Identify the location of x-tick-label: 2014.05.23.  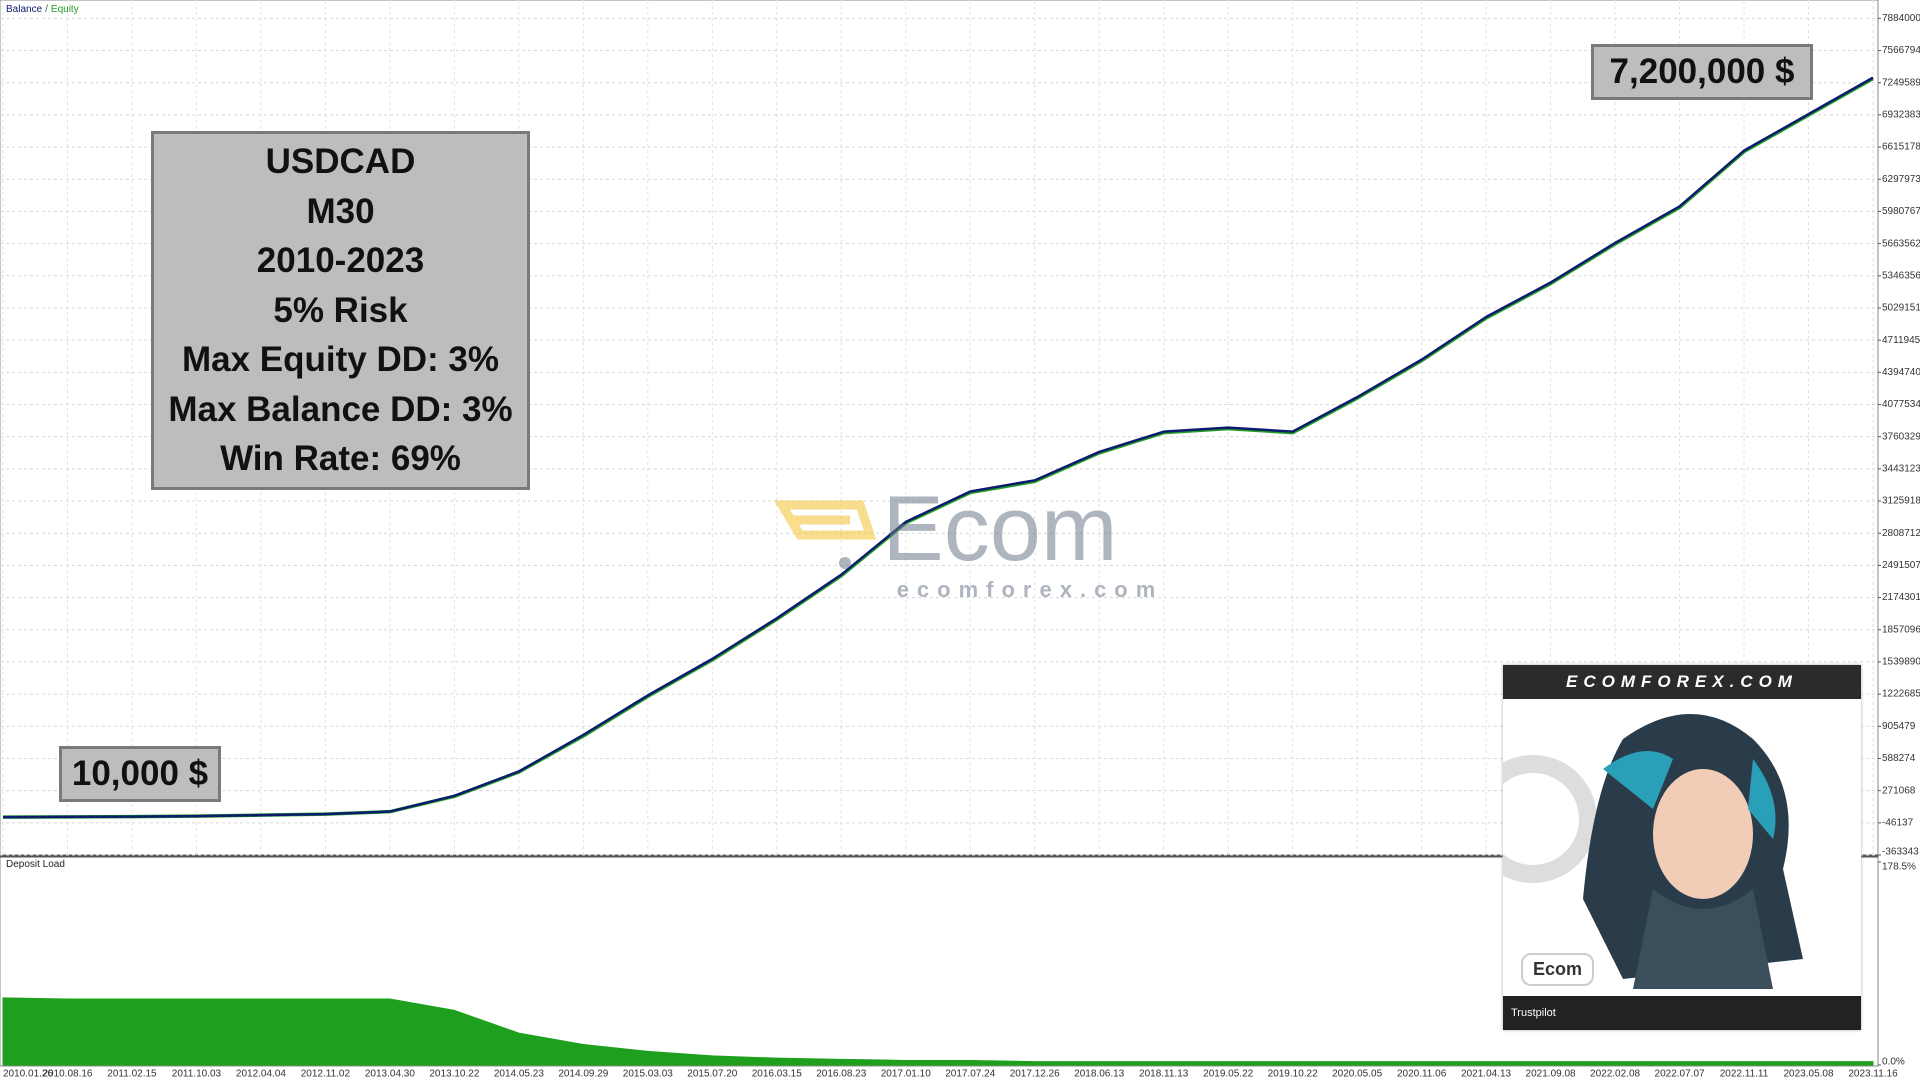
(519, 1074).